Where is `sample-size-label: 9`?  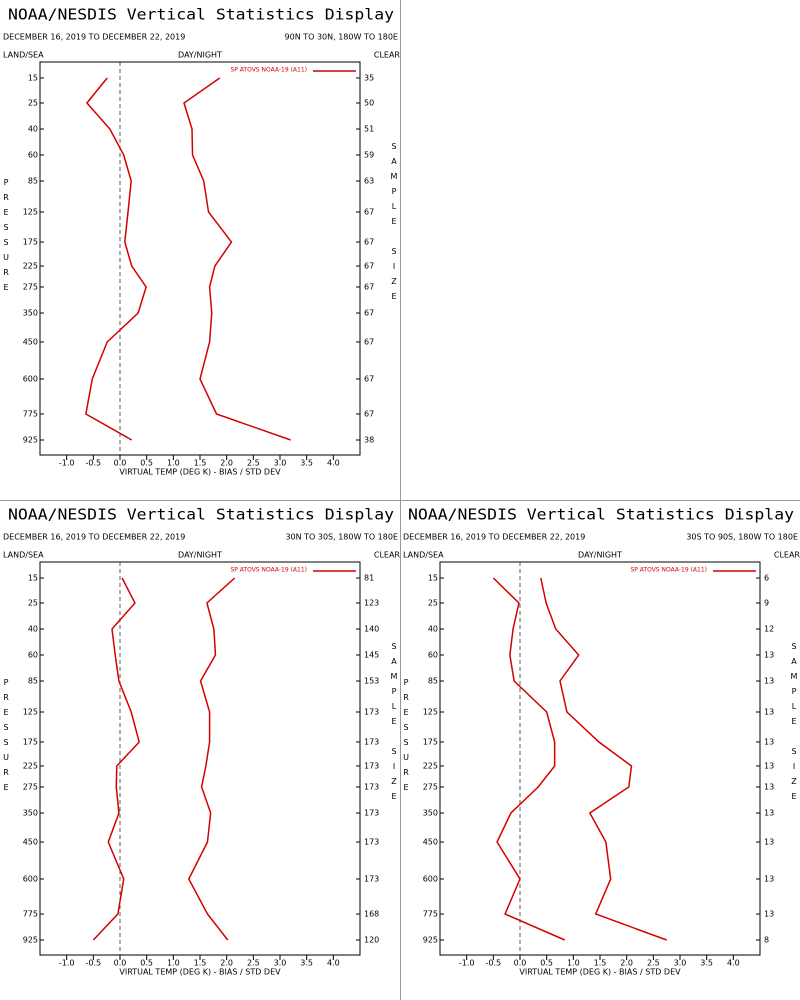 sample-size-label: 9 is located at coordinates (766, 603).